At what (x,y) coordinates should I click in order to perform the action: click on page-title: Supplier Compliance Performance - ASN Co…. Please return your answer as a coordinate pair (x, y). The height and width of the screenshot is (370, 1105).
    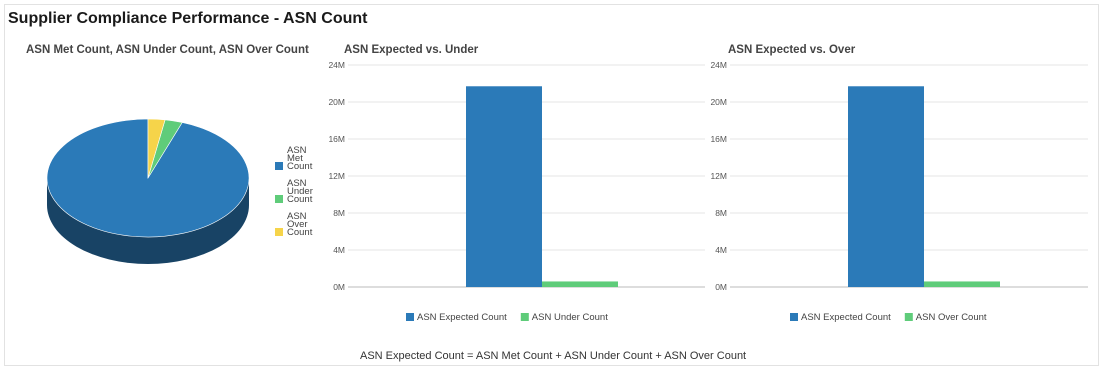
    Looking at the image, I should click on (188, 18).